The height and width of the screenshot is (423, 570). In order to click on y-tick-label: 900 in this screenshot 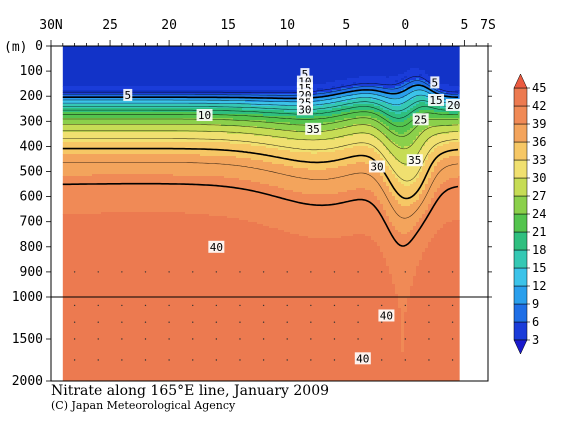, I will do `click(31, 272)`.